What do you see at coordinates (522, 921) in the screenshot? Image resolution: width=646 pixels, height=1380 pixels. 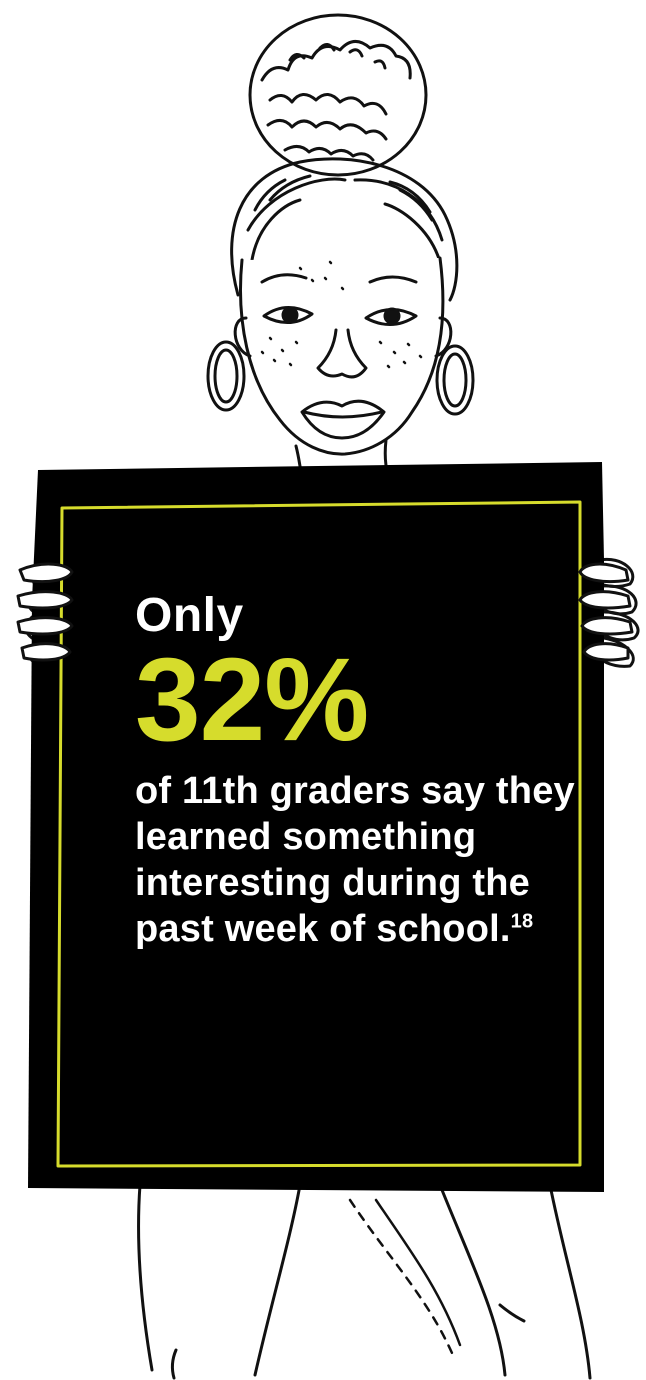 I see `footnote-marker: 18` at bounding box center [522, 921].